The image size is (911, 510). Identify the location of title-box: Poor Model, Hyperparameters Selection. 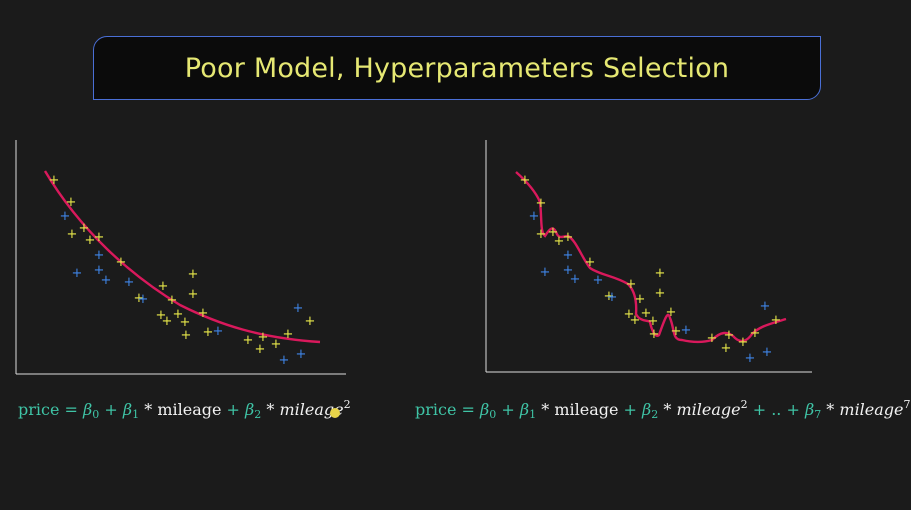
(457, 68).